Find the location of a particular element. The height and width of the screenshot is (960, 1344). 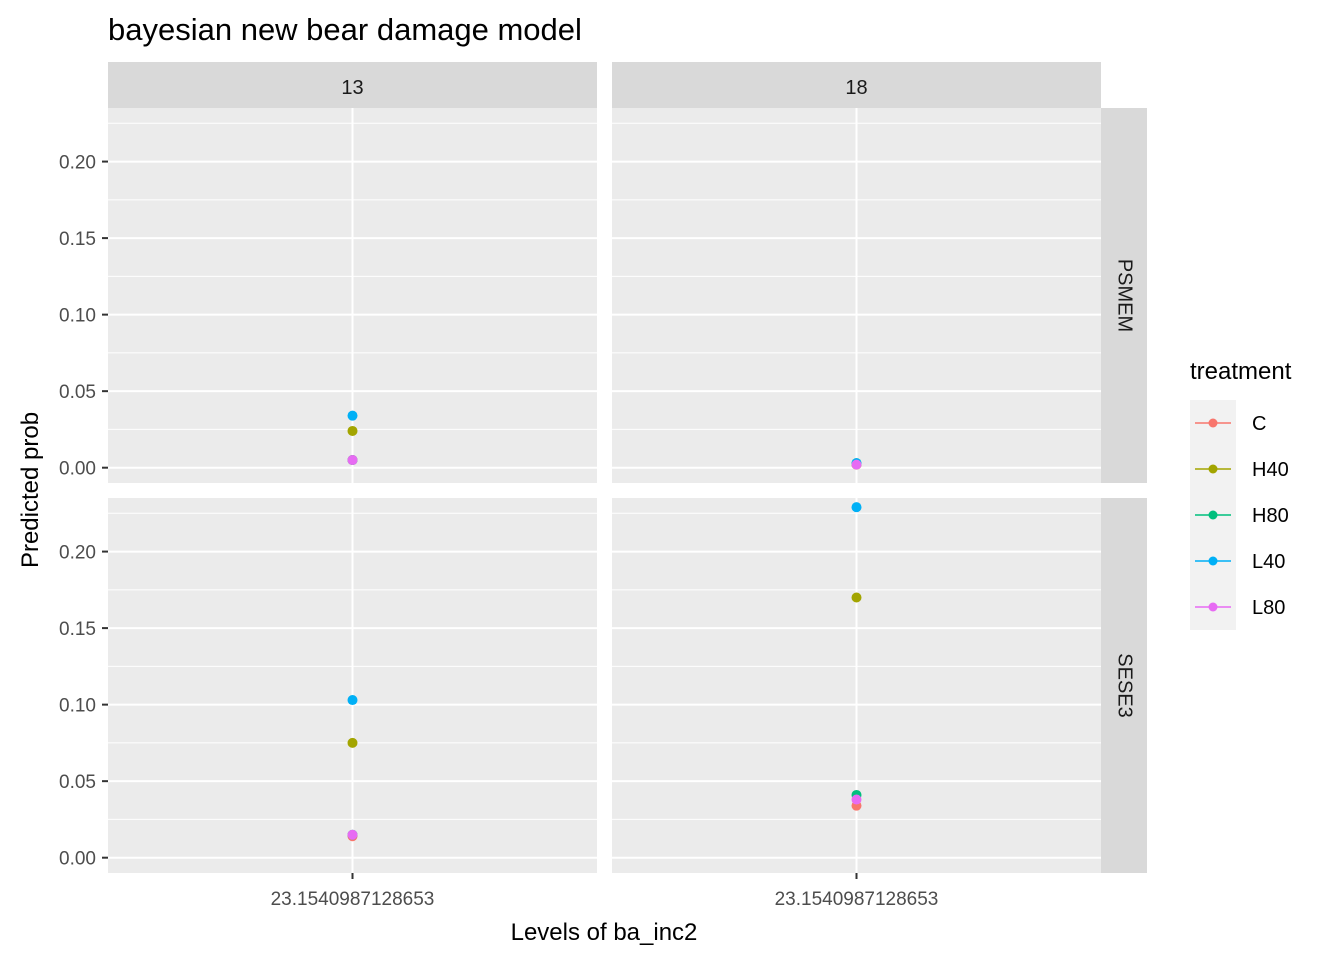

point-L80-13-PSMEM is located at coordinates (352, 460).